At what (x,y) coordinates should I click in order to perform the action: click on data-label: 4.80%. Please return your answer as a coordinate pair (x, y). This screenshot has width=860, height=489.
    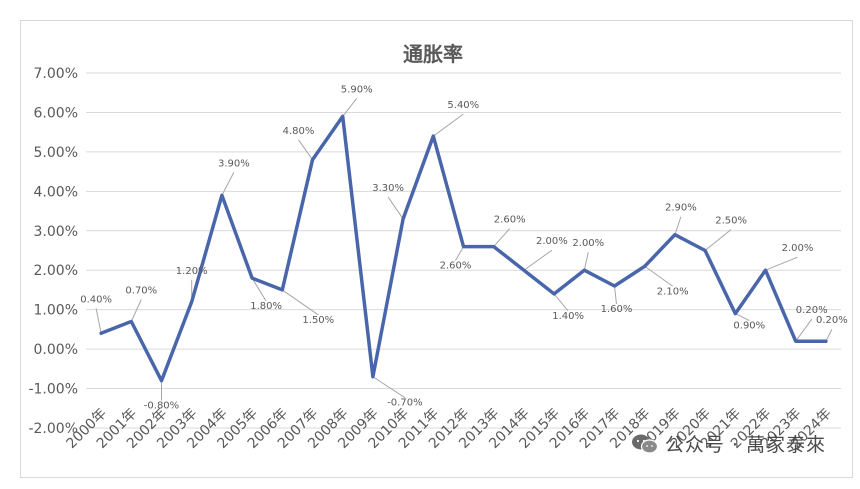
    Looking at the image, I should click on (299, 131).